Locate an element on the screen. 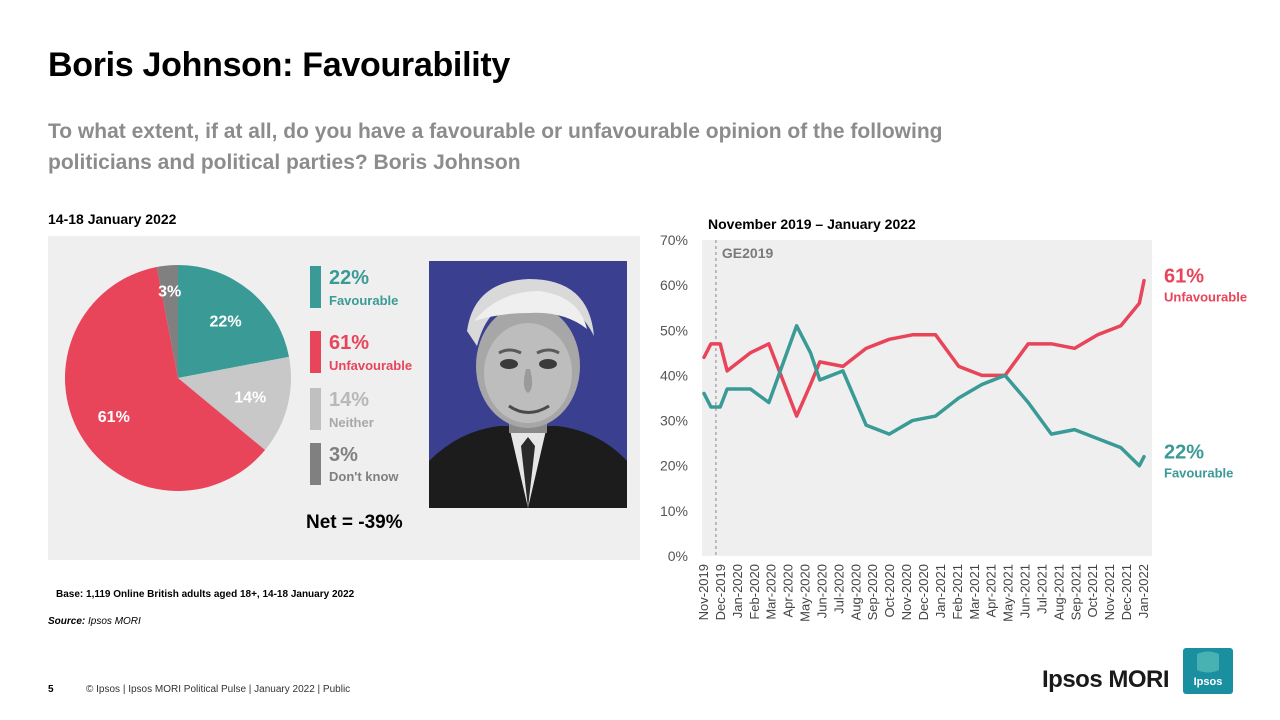 The height and width of the screenshot is (720, 1280). source-label: Source: is located at coordinates (67, 621).